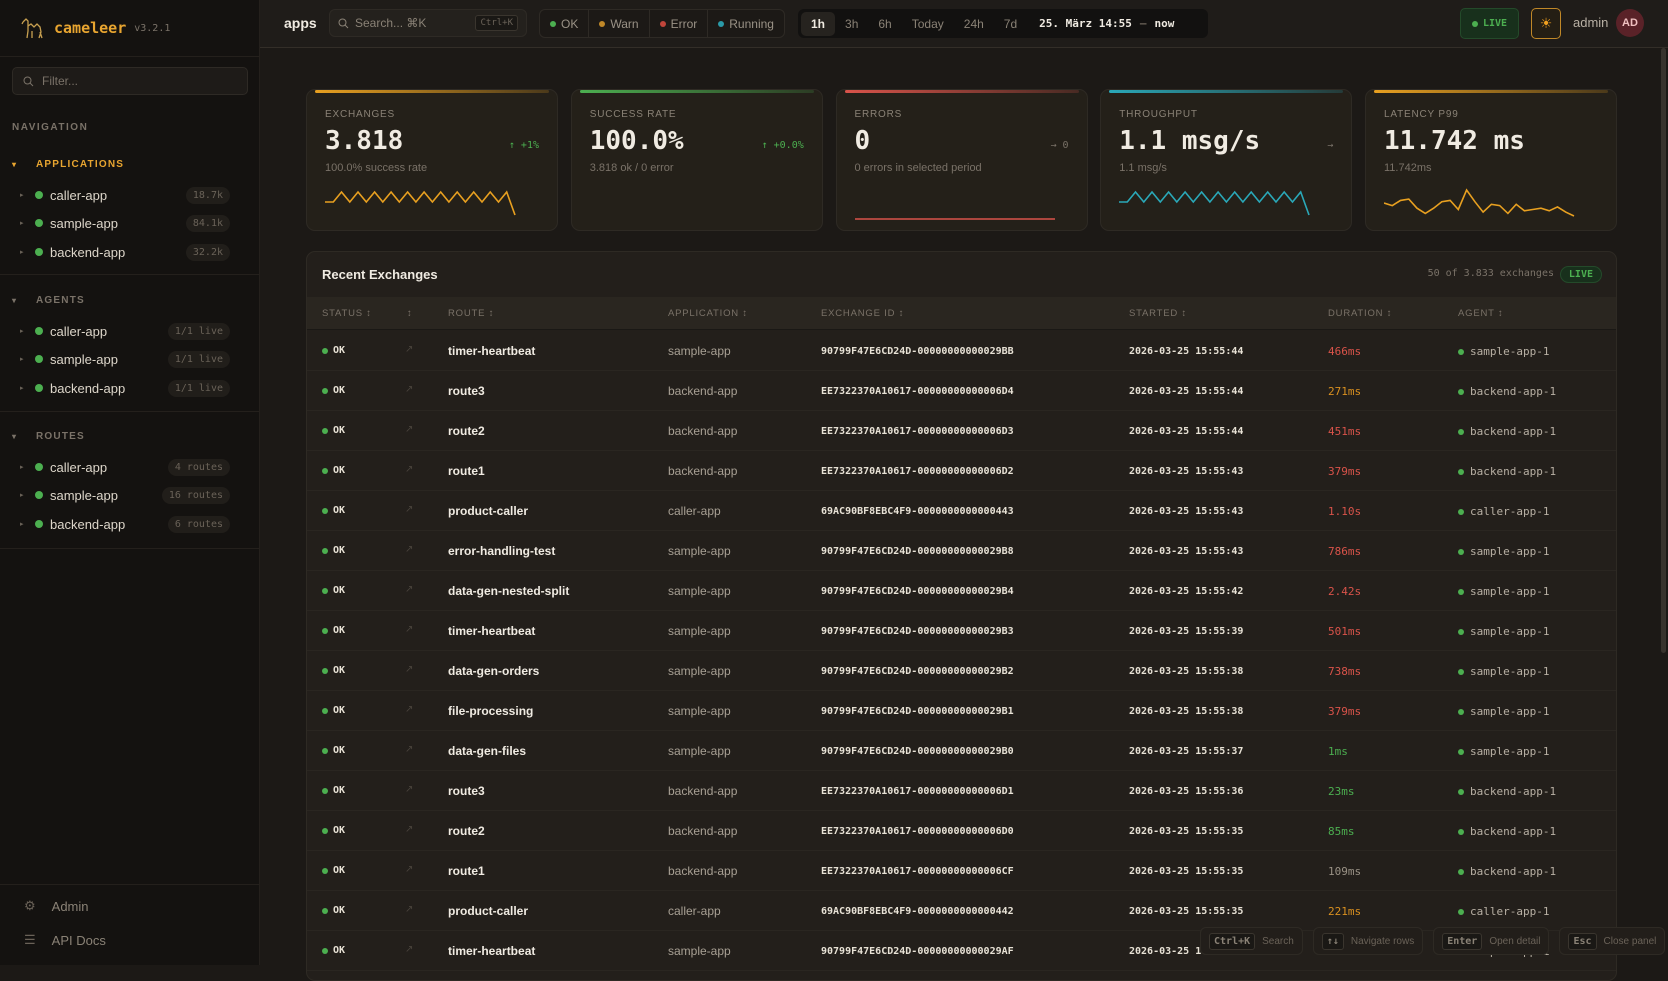 The image size is (1668, 981). What do you see at coordinates (125, 524) in the screenshot?
I see `sidebar-item-backend-app: ▸ backend-app 6 routes` at bounding box center [125, 524].